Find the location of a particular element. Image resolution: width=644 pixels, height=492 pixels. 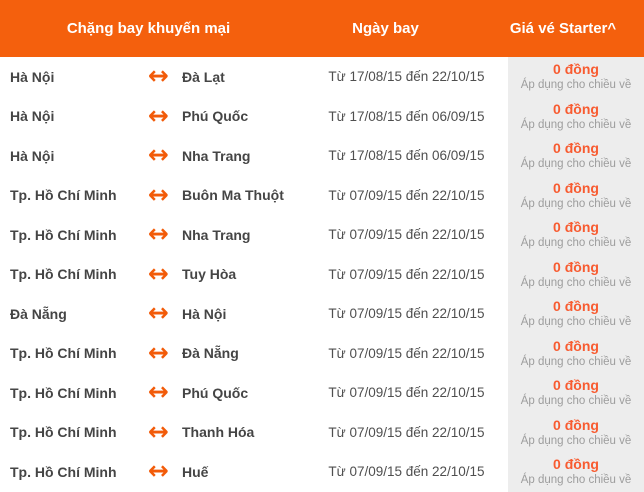

route-cell: Tp. Hồ Chí Minh ↔ Nha Trang is located at coordinates (152, 235).